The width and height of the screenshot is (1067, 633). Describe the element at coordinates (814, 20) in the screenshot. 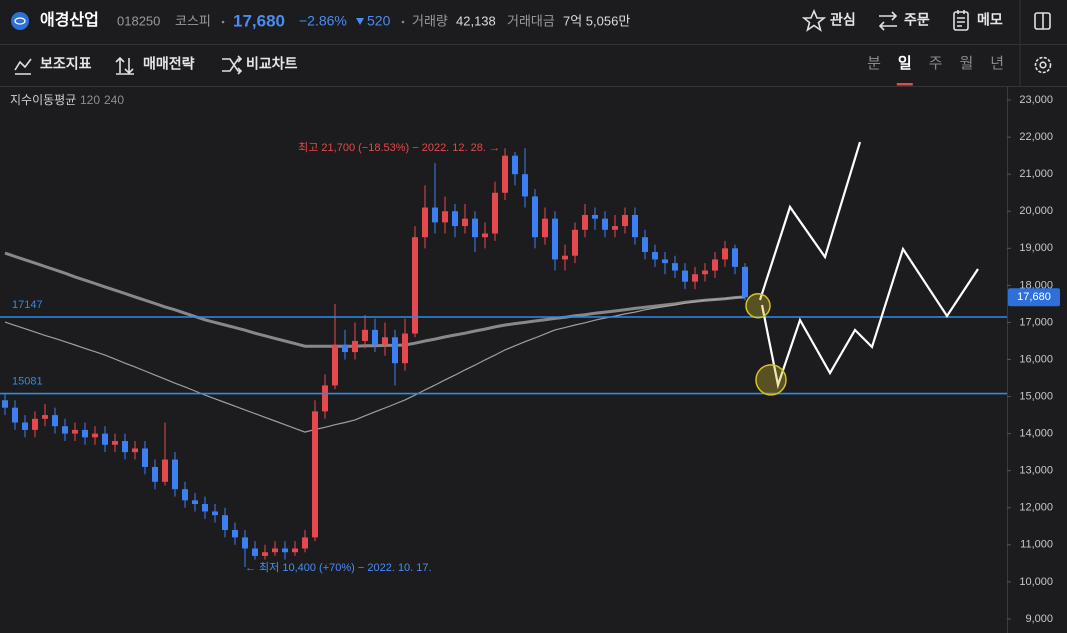

I see `star-icon` at that location.